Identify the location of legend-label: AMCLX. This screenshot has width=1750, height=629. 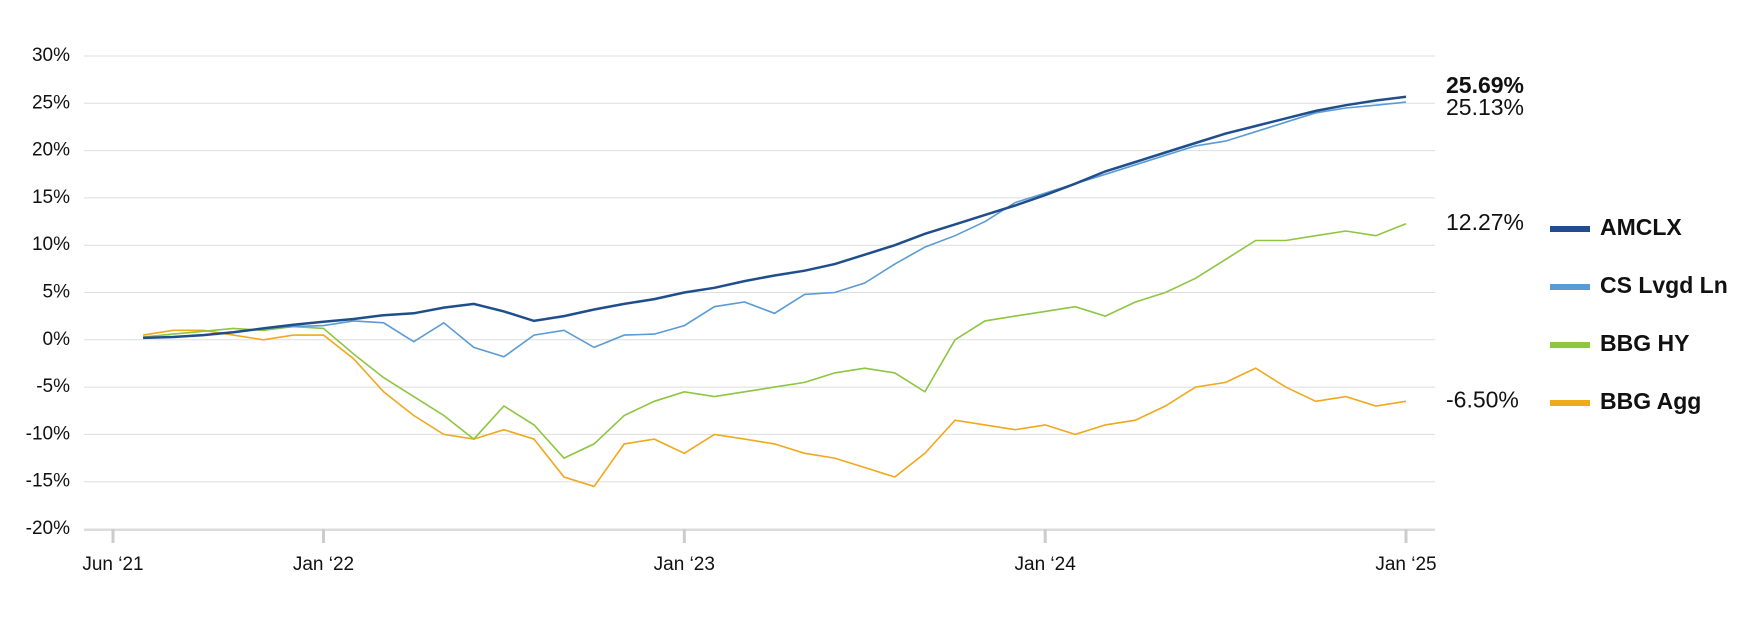
(1641, 227).